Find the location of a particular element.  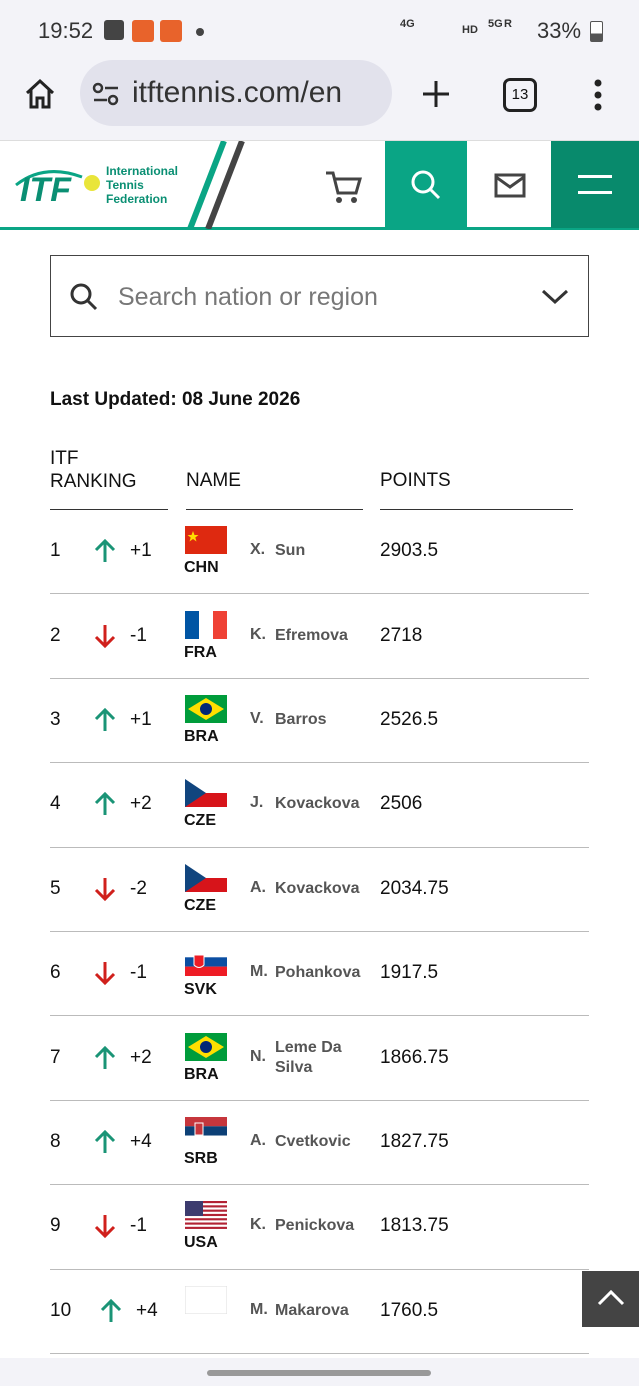

logo-text: ITF is located at coordinates (45, 190).